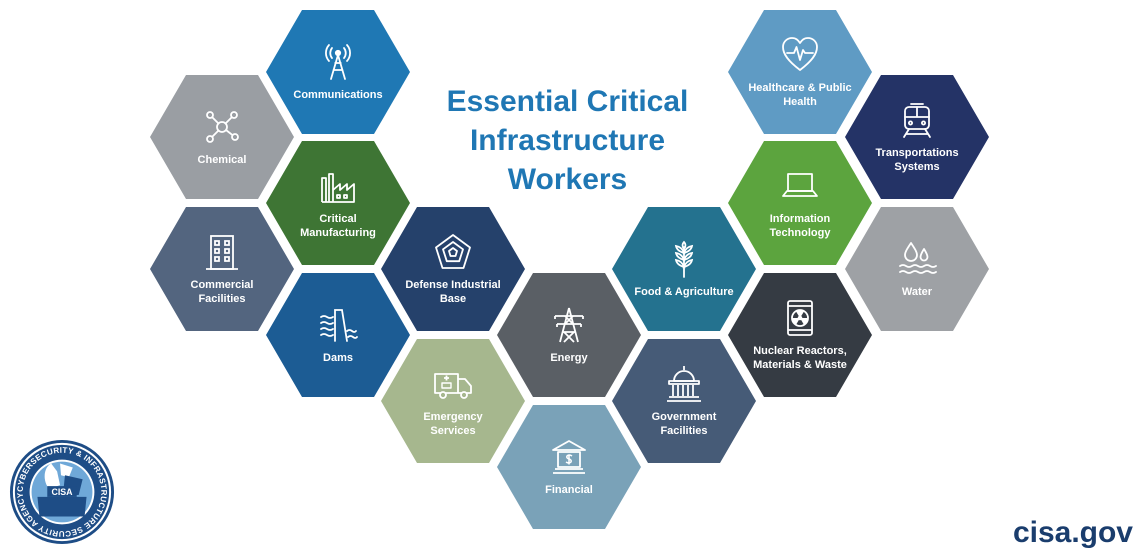 The width and height of the screenshot is (1141, 556). What do you see at coordinates (338, 225) in the screenshot?
I see `sector-label: Critical Manufacturing` at bounding box center [338, 225].